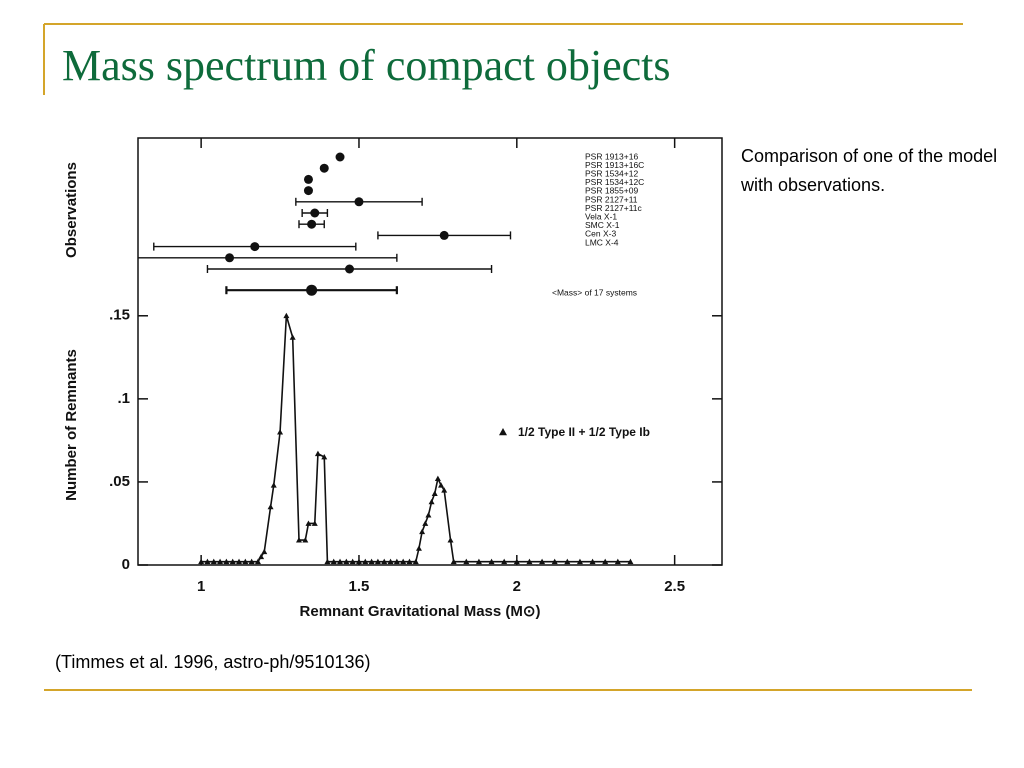 This screenshot has width=1024, height=768. I want to click on y-axis-label: Number of Remnants, so click(71, 425).